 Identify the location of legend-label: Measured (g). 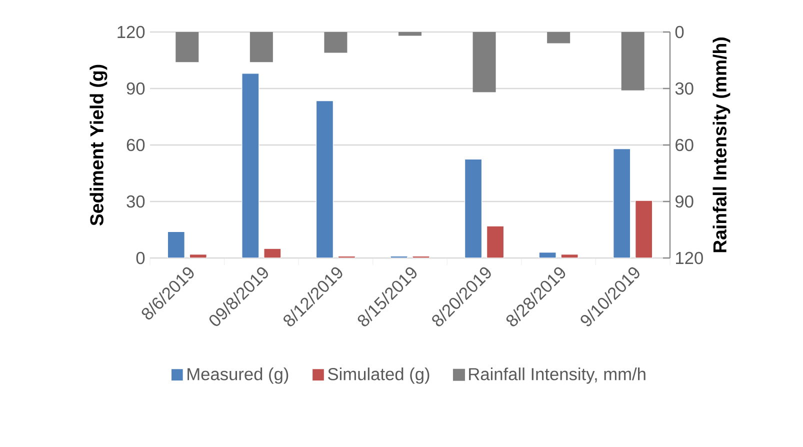
(238, 376).